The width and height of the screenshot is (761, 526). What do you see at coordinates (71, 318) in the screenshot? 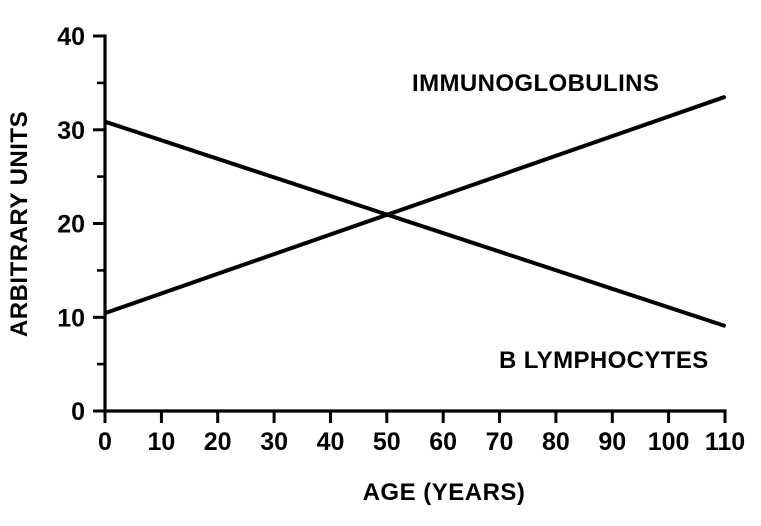
I see `y-tick-label-10: 10` at bounding box center [71, 318].